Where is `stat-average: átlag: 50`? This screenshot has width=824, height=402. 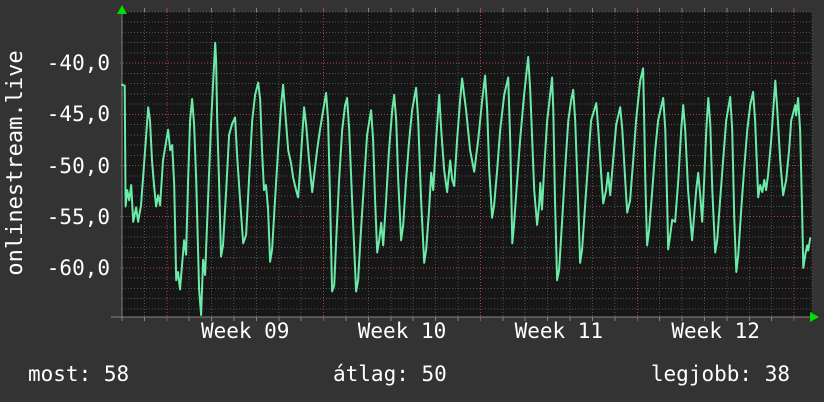
stat-average: átlag: 50 is located at coordinates (390, 374).